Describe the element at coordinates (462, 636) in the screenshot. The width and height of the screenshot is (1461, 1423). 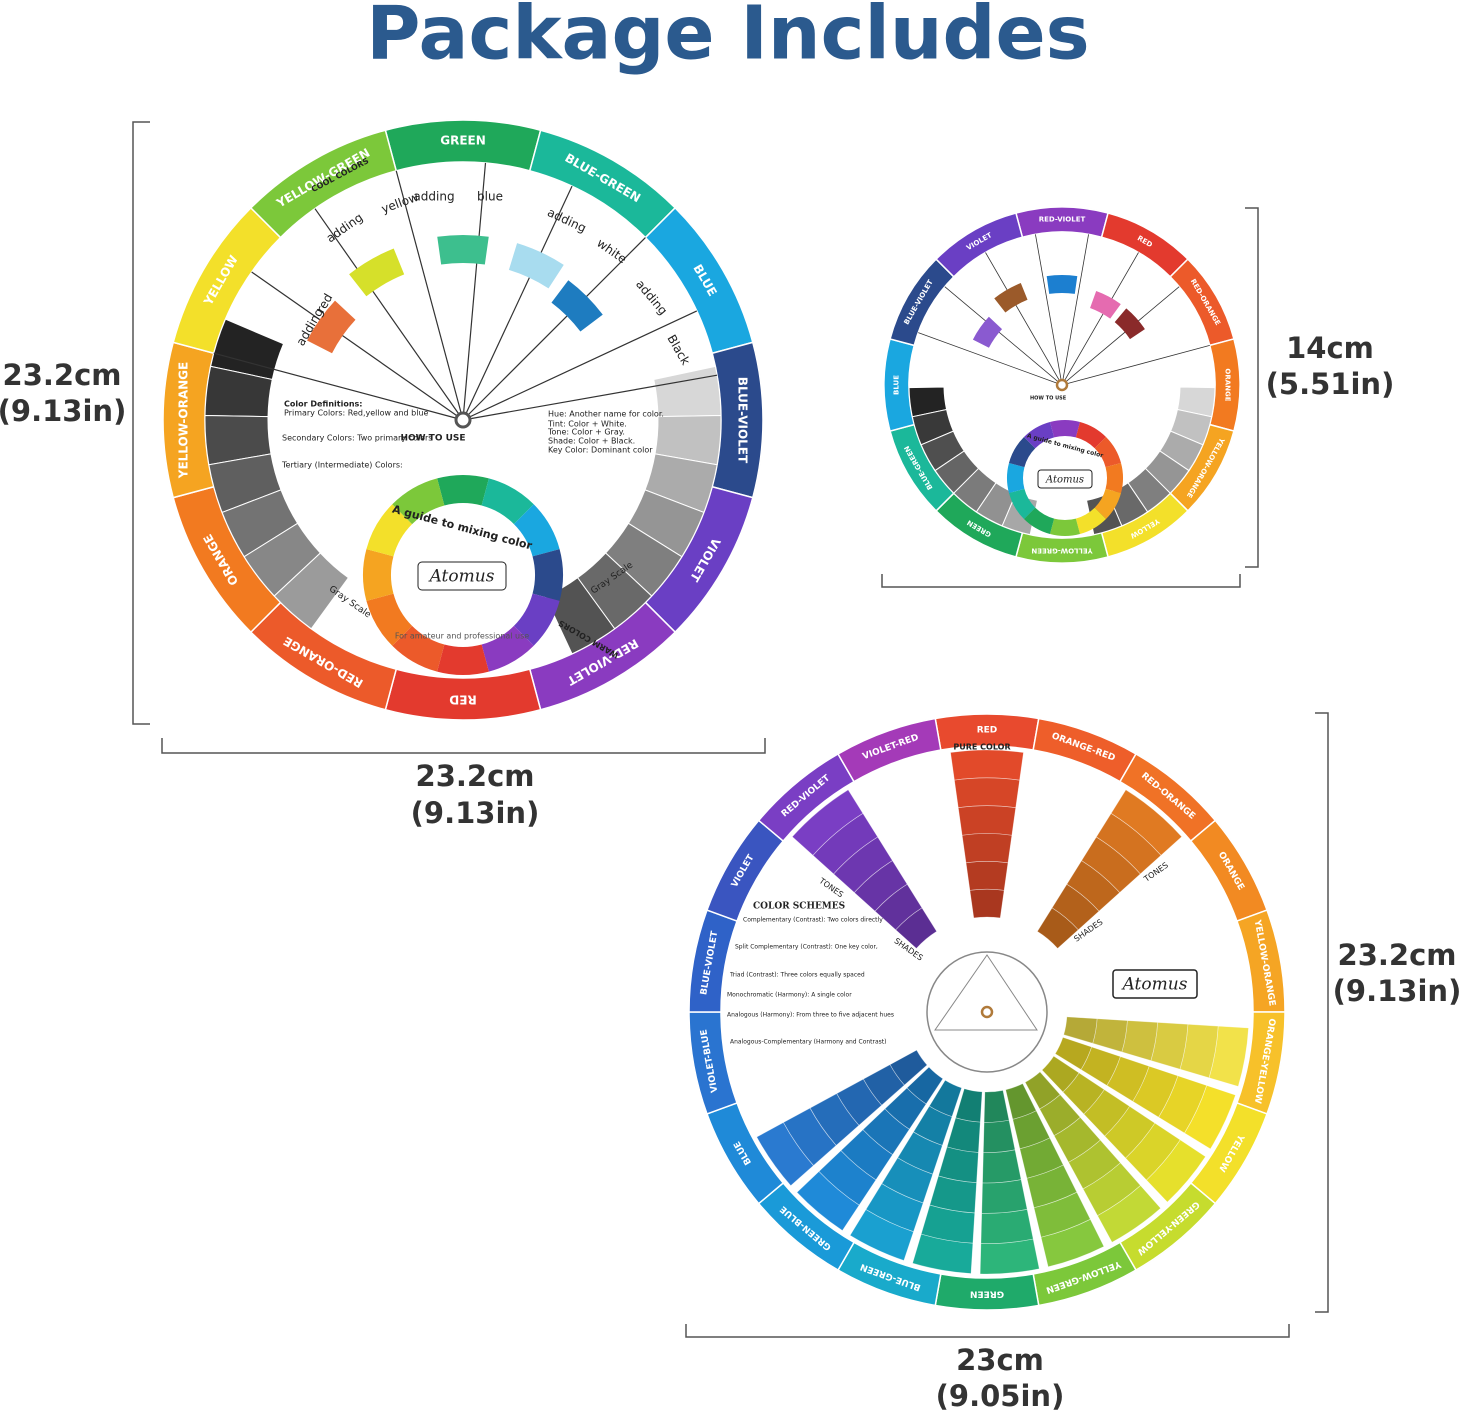
I see `wheel-text: For amateur and professional use` at that location.